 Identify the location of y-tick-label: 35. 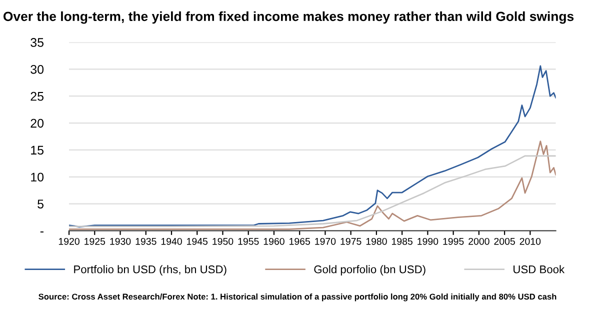
(37, 42).